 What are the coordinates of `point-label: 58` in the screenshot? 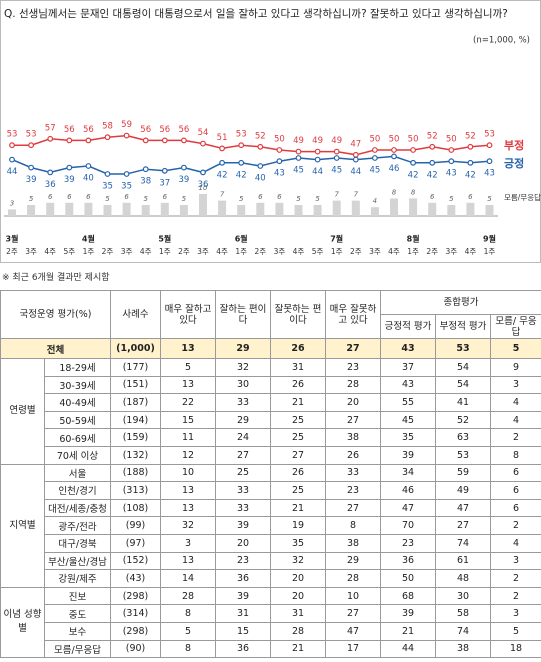 It's located at (107, 127).